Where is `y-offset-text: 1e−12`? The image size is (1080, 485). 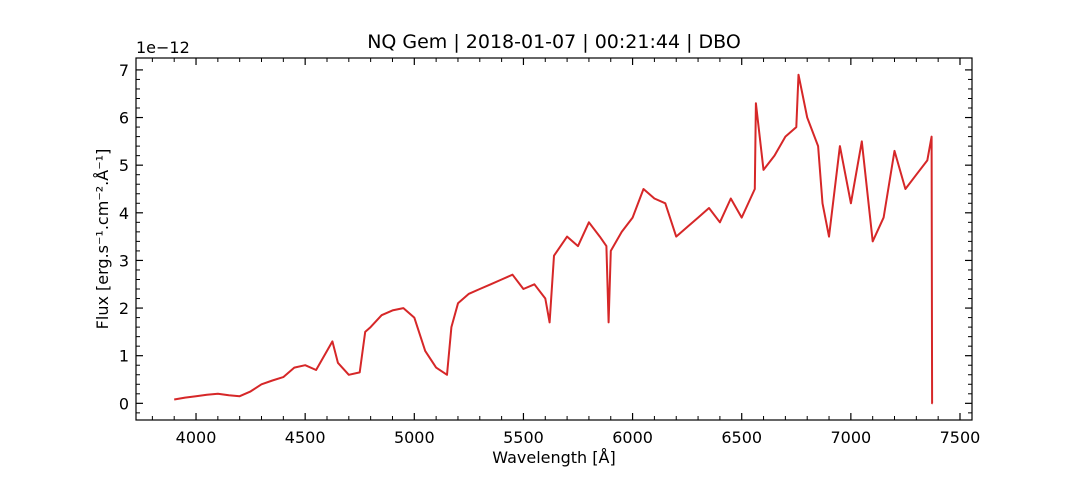
y-offset-text: 1e−12 is located at coordinates (163, 47).